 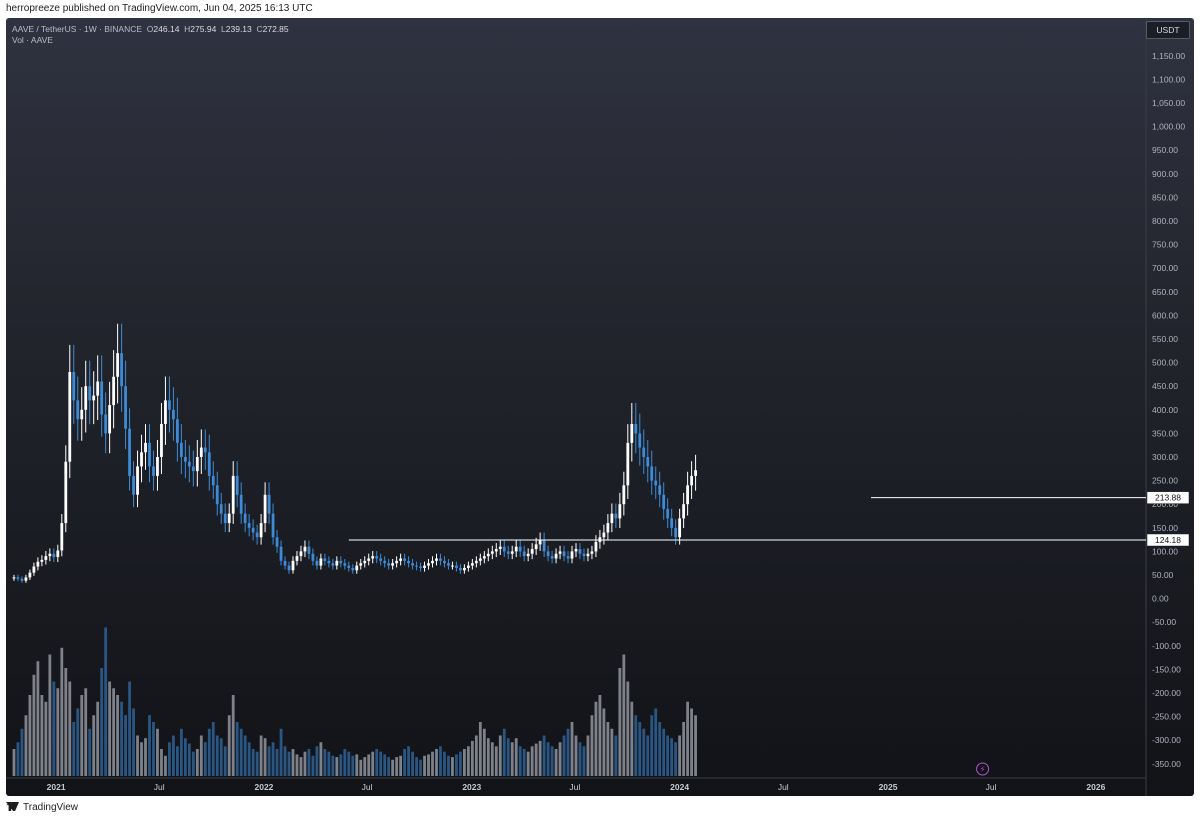 I want to click on x-tick-label: 2022, so click(x=263, y=787).